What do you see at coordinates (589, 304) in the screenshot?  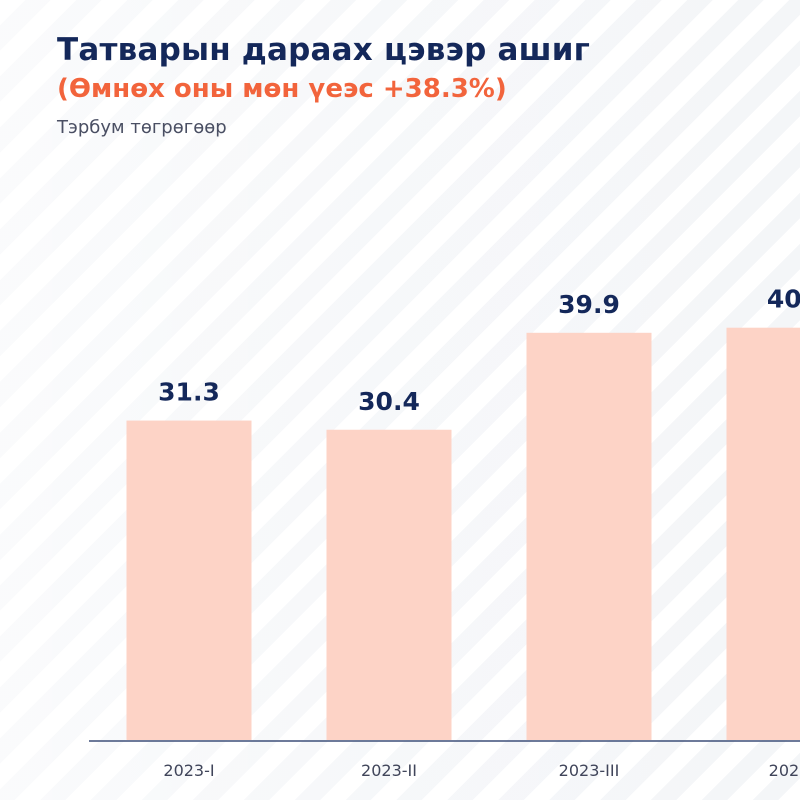 I see `data-label: 39.9` at bounding box center [589, 304].